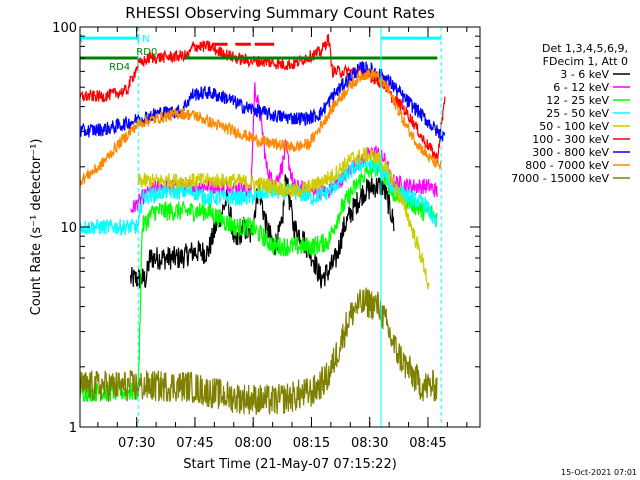  I want to click on y-tick-label: 1, so click(73, 428).